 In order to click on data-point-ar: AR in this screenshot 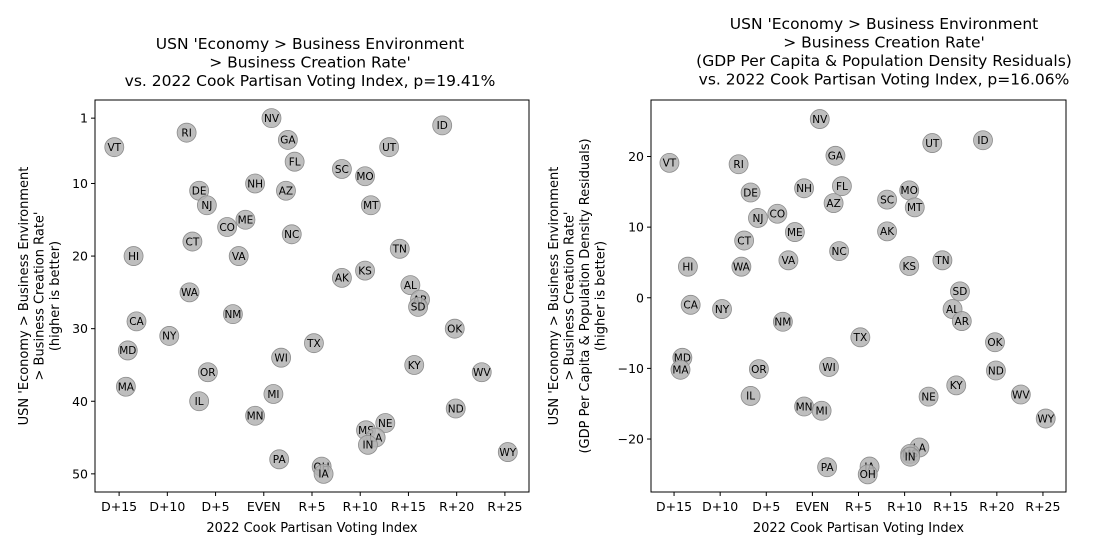, I will do `click(961, 321)`.